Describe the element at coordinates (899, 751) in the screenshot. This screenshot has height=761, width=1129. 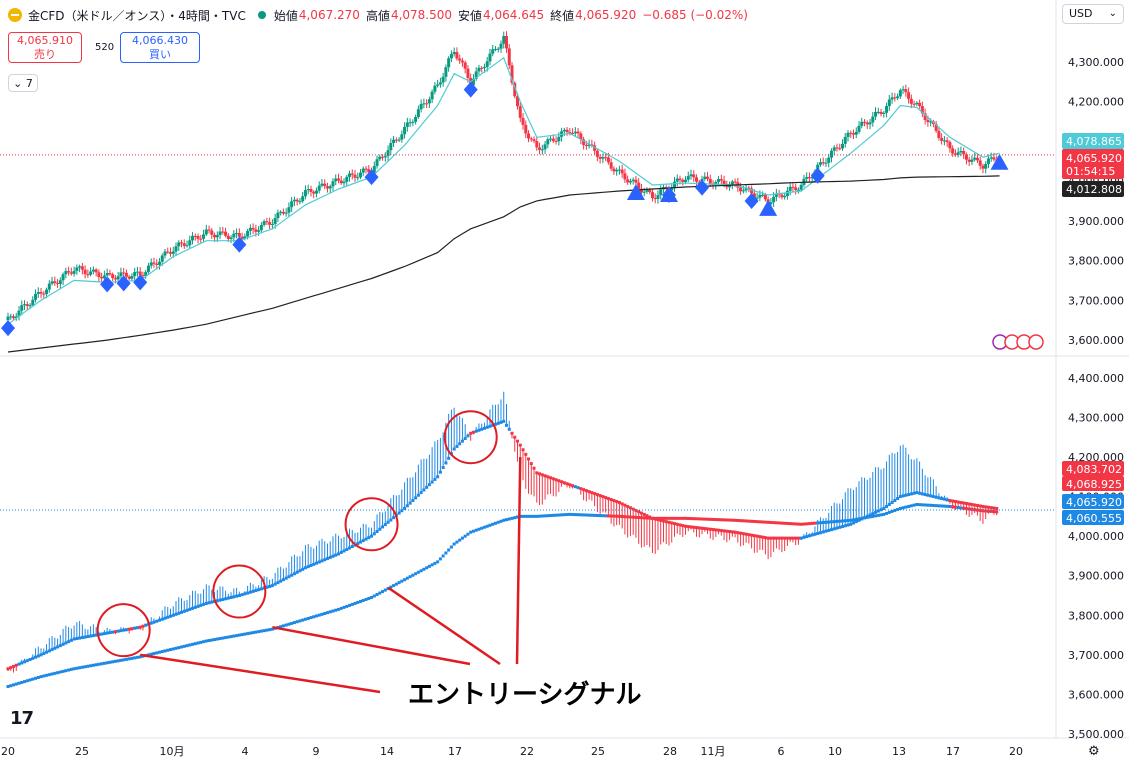
I see `x-tick-label: 13` at that location.